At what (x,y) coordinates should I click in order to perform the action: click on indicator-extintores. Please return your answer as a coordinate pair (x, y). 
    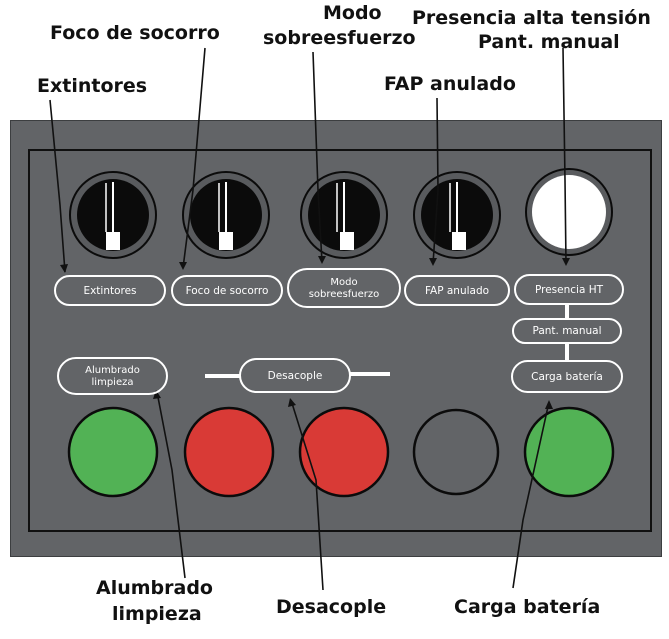
    Looking at the image, I should click on (113, 215).